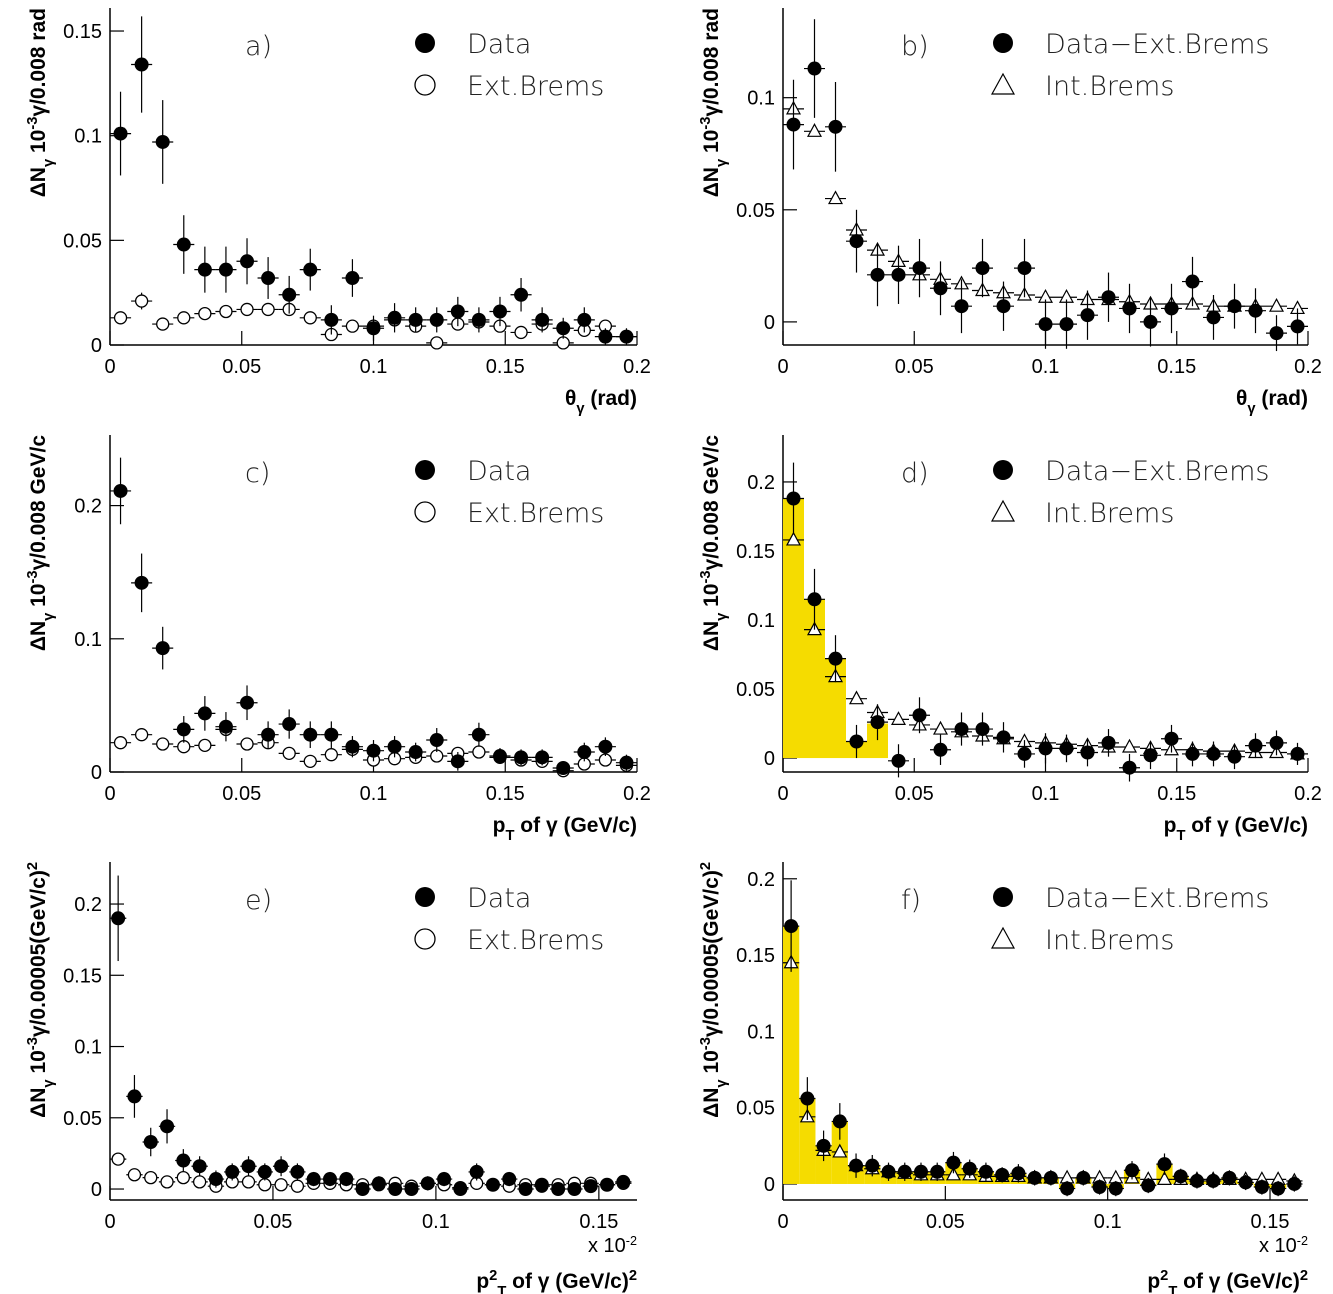  What do you see at coordinates (1270, 1222) in the screenshot?
I see `x-tick-label: 0.15` at bounding box center [1270, 1222].